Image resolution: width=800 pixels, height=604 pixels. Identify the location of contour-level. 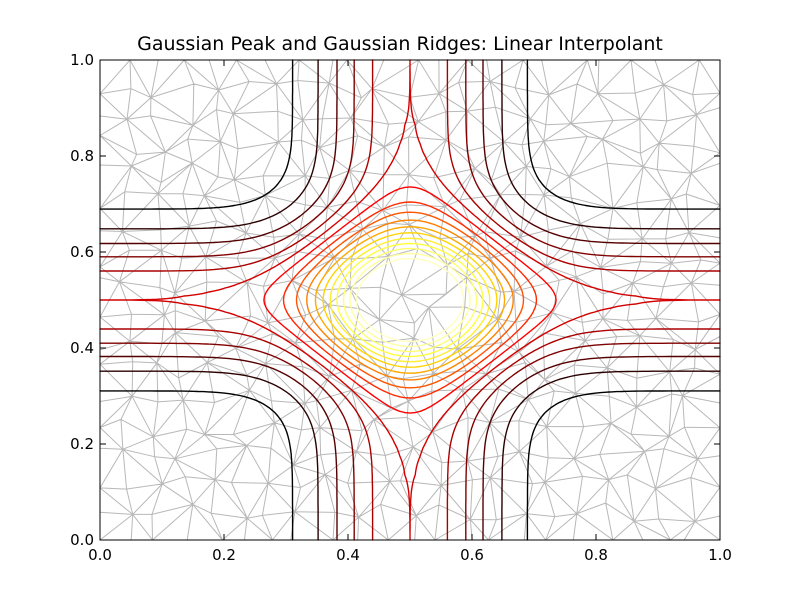
(410, 300).